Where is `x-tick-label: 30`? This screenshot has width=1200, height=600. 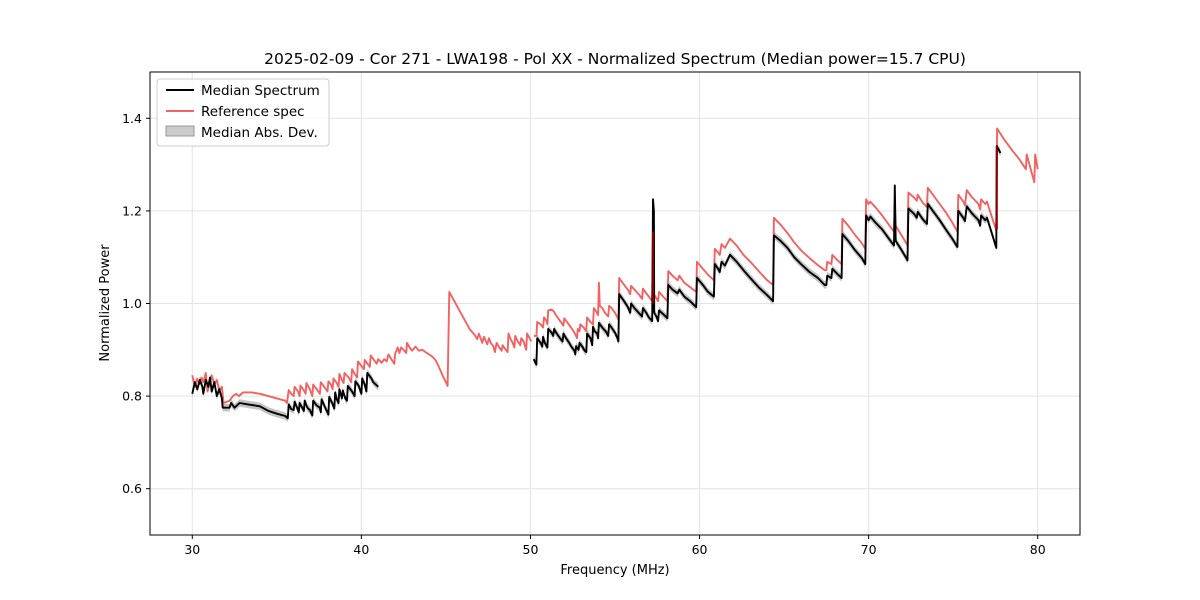 x-tick-label: 30 is located at coordinates (192, 549).